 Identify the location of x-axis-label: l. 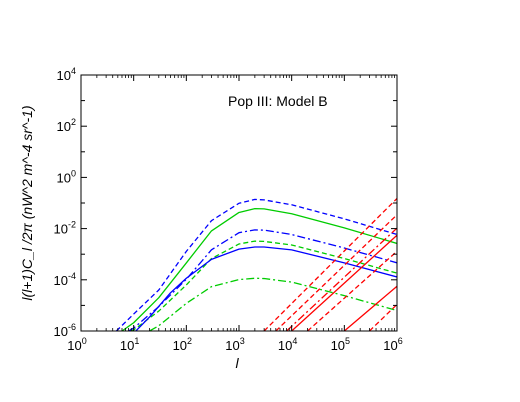
(237, 363).